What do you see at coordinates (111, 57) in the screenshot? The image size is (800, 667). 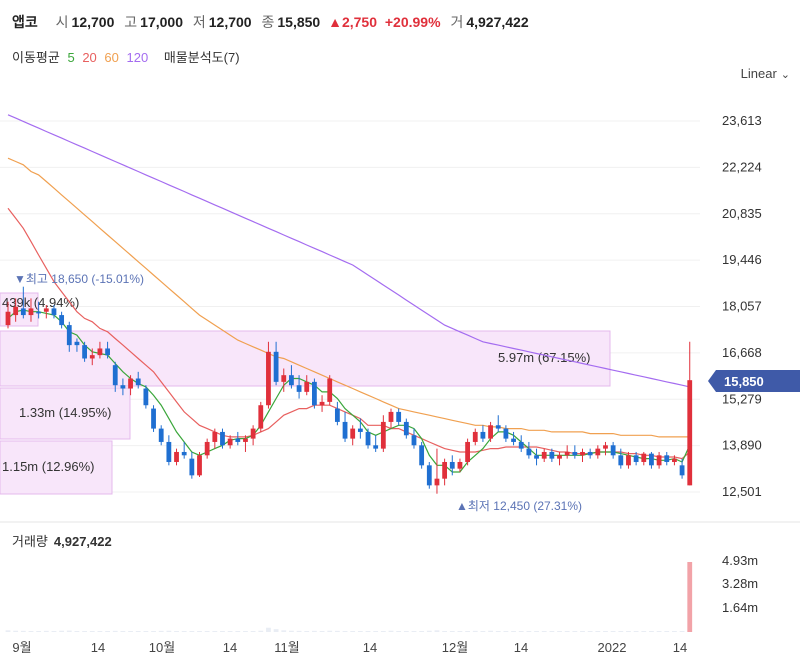 I see `ma60-legend: 60` at bounding box center [111, 57].